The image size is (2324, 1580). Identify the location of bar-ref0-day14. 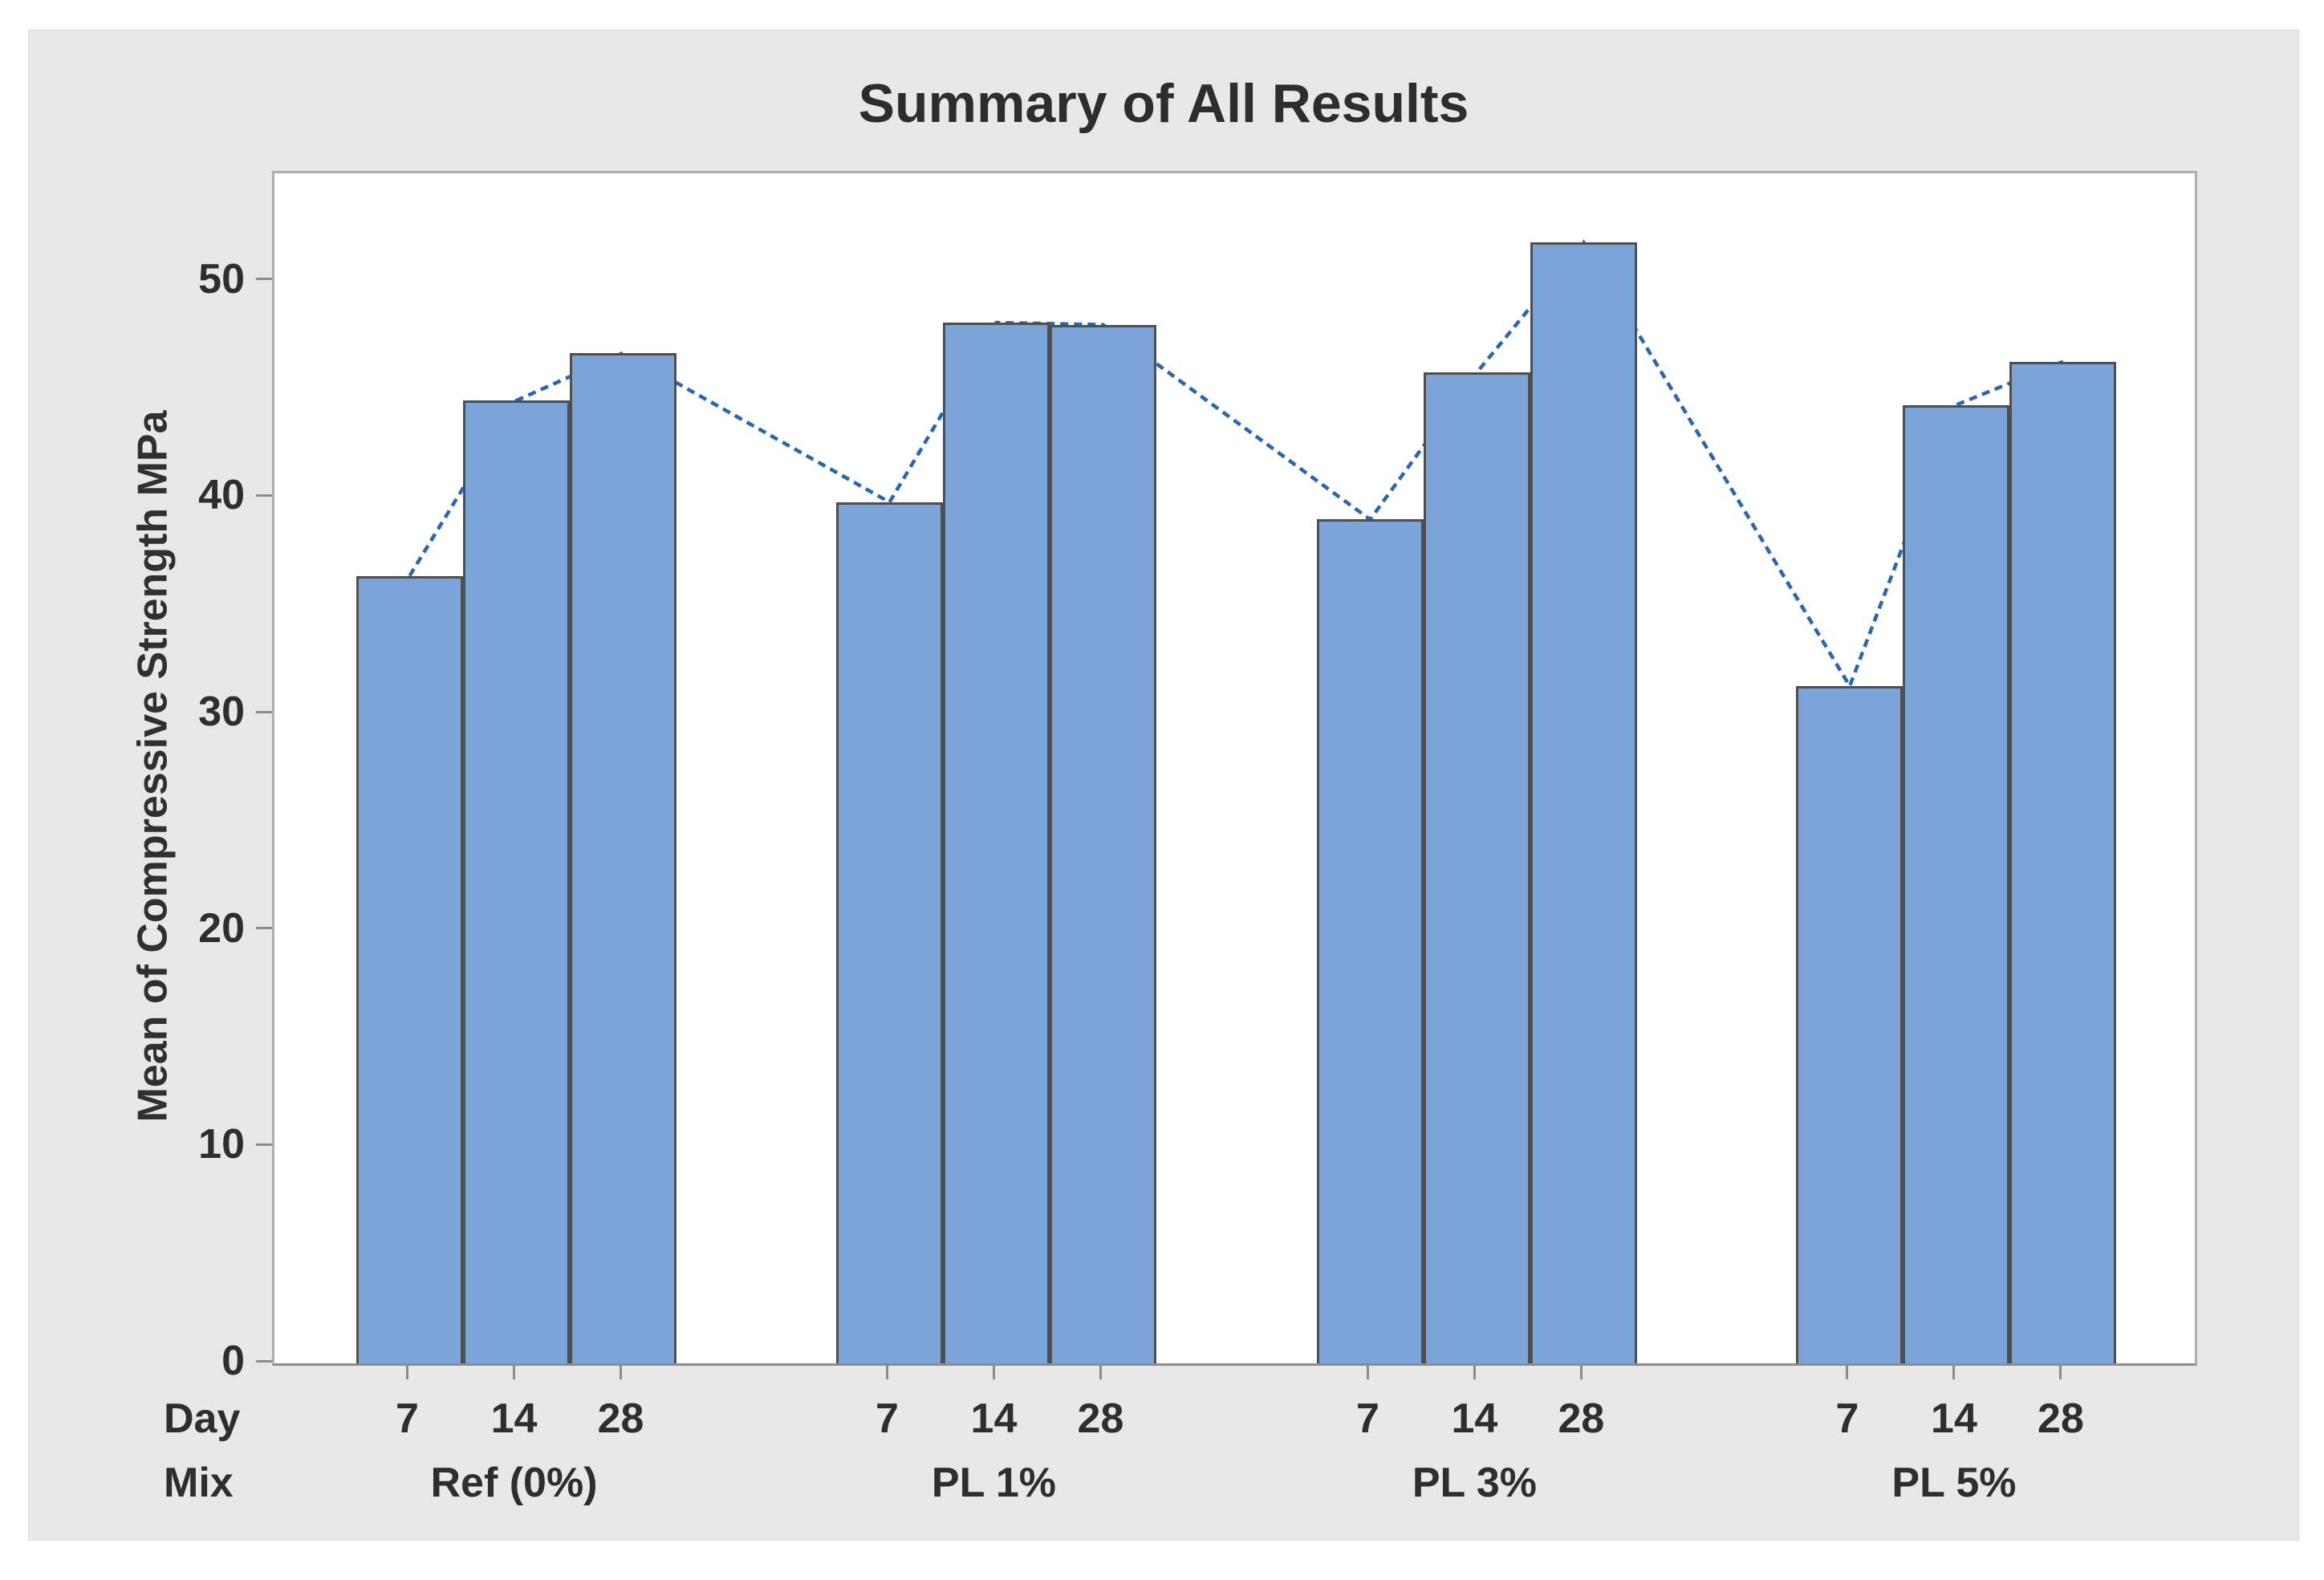
(517, 881).